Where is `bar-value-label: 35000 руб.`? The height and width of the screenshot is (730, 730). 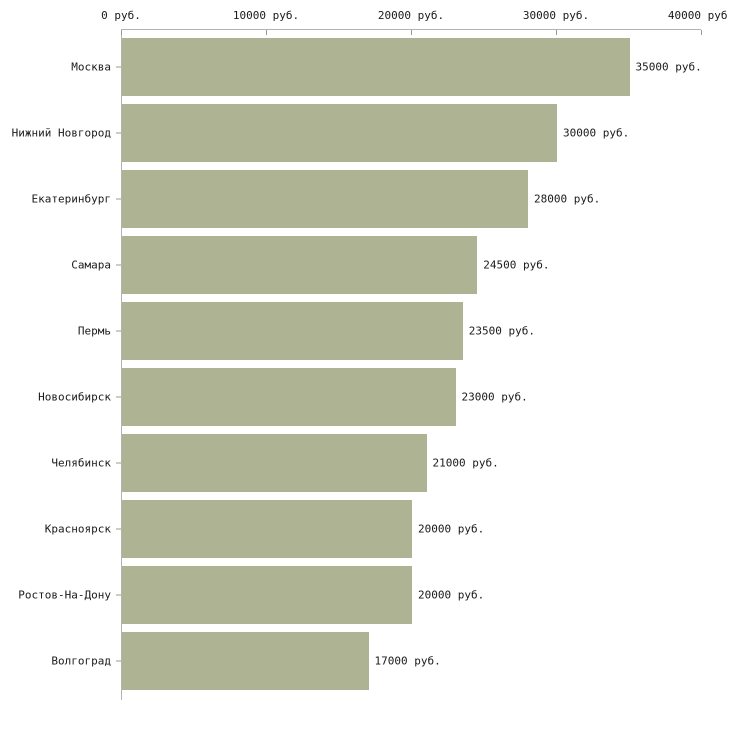 bar-value-label: 35000 руб. is located at coordinates (668, 67).